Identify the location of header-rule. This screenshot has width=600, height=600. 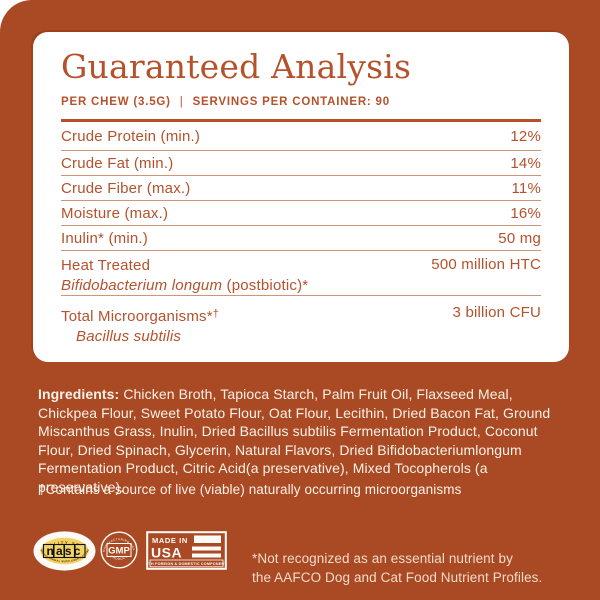
(301, 120).